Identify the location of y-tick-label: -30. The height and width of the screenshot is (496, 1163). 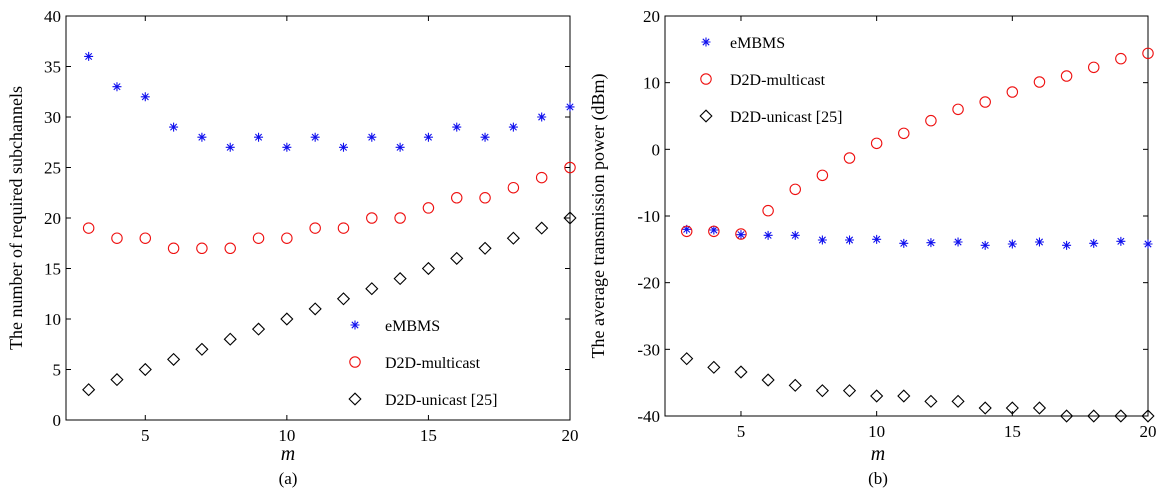
(648, 349).